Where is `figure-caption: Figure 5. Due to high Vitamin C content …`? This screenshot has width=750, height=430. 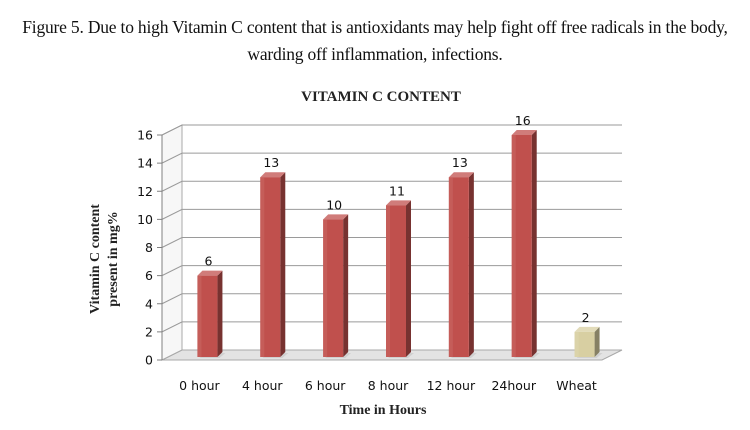 figure-caption: Figure 5. Due to high Vitamin C content … is located at coordinates (375, 40).